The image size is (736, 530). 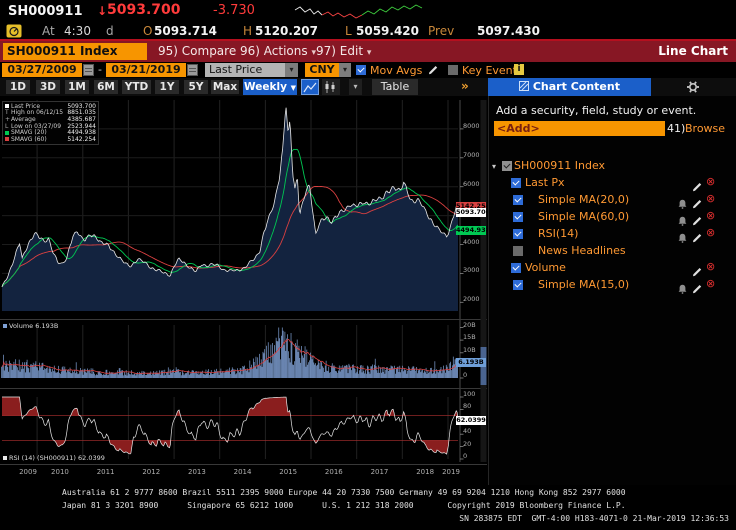 I want to click on range-button-1m: 1M, so click(x=77, y=87).